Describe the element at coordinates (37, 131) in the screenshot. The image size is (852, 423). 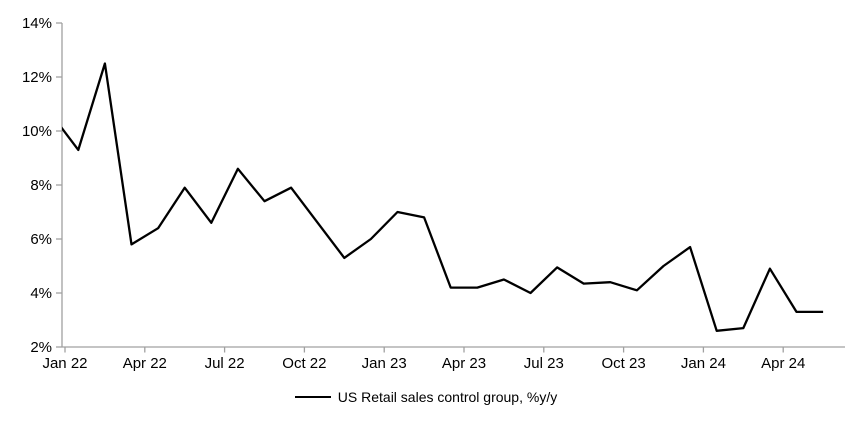
I see `y-tick-label: 10%` at that location.